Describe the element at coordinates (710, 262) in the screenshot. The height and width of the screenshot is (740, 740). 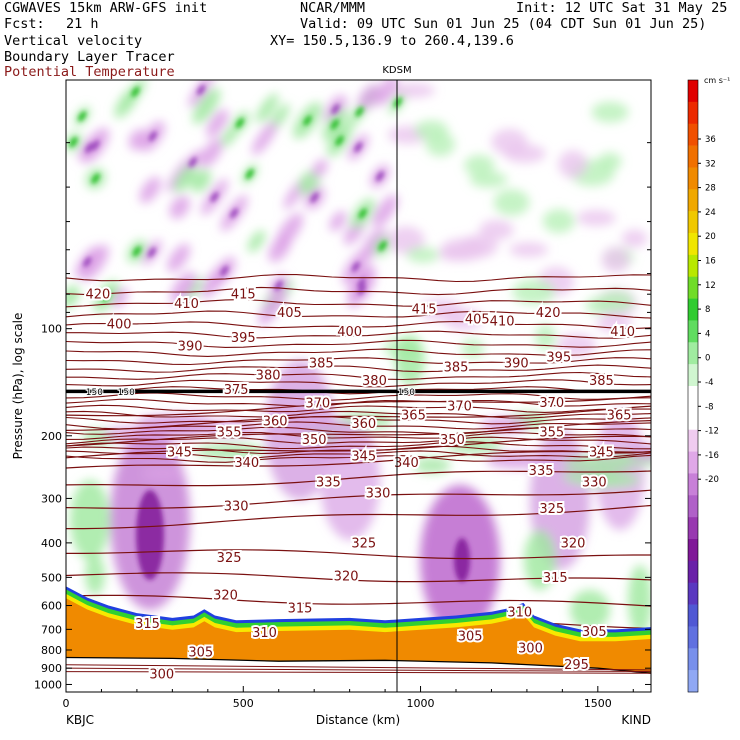
I see `colorbar-label: 16` at that location.